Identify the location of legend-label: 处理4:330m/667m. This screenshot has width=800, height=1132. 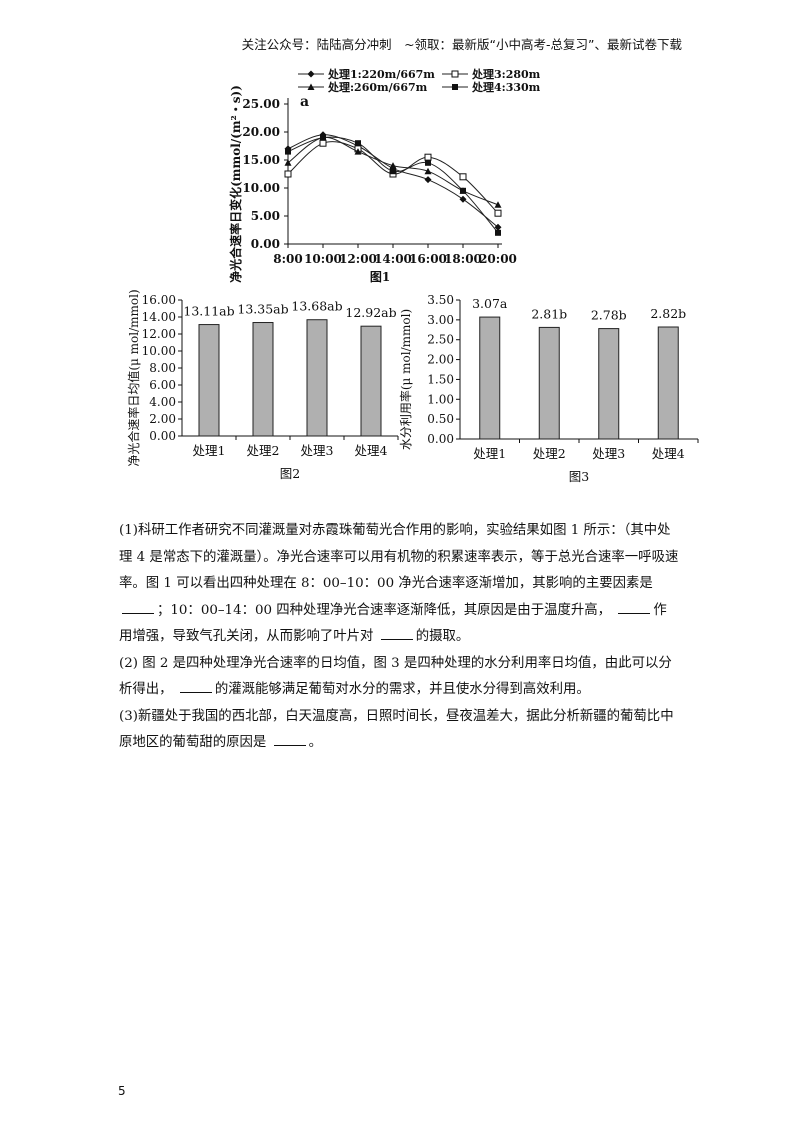
(505, 87).